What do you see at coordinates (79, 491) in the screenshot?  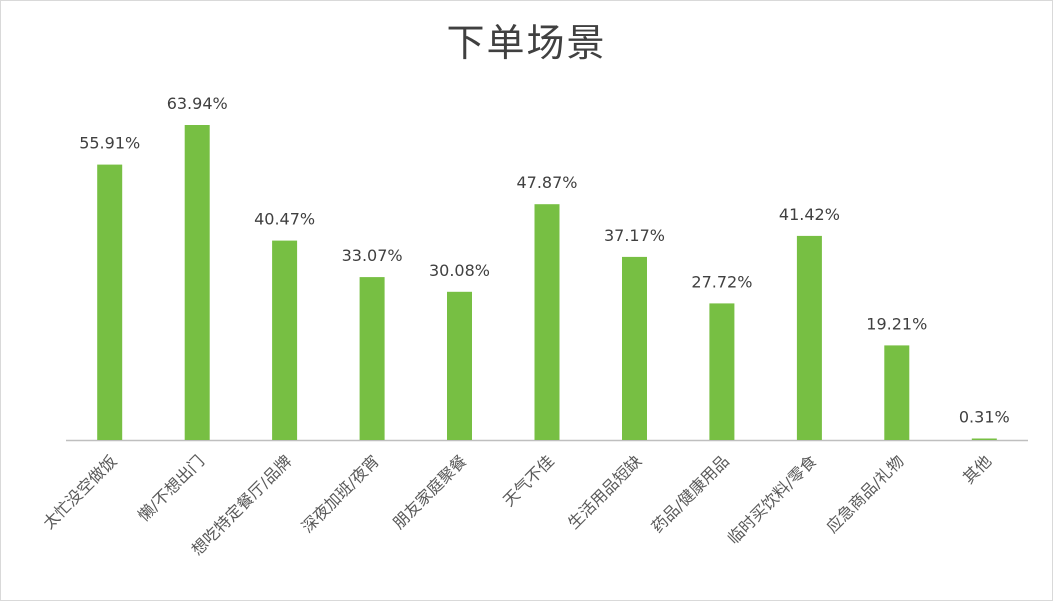 I see `category-label-0: 太忙没空做饭` at bounding box center [79, 491].